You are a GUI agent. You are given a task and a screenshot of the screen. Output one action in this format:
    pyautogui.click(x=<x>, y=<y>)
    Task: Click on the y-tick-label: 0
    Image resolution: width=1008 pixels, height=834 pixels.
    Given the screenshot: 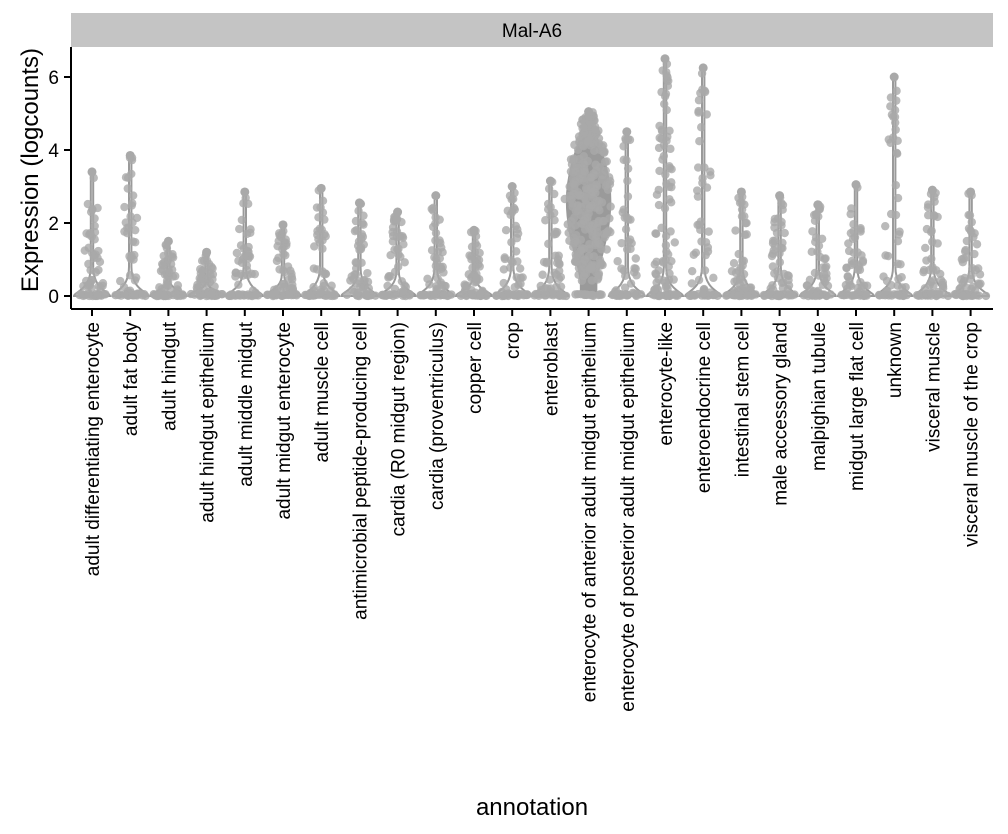 What is the action you would take?
    pyautogui.click(x=53, y=297)
    